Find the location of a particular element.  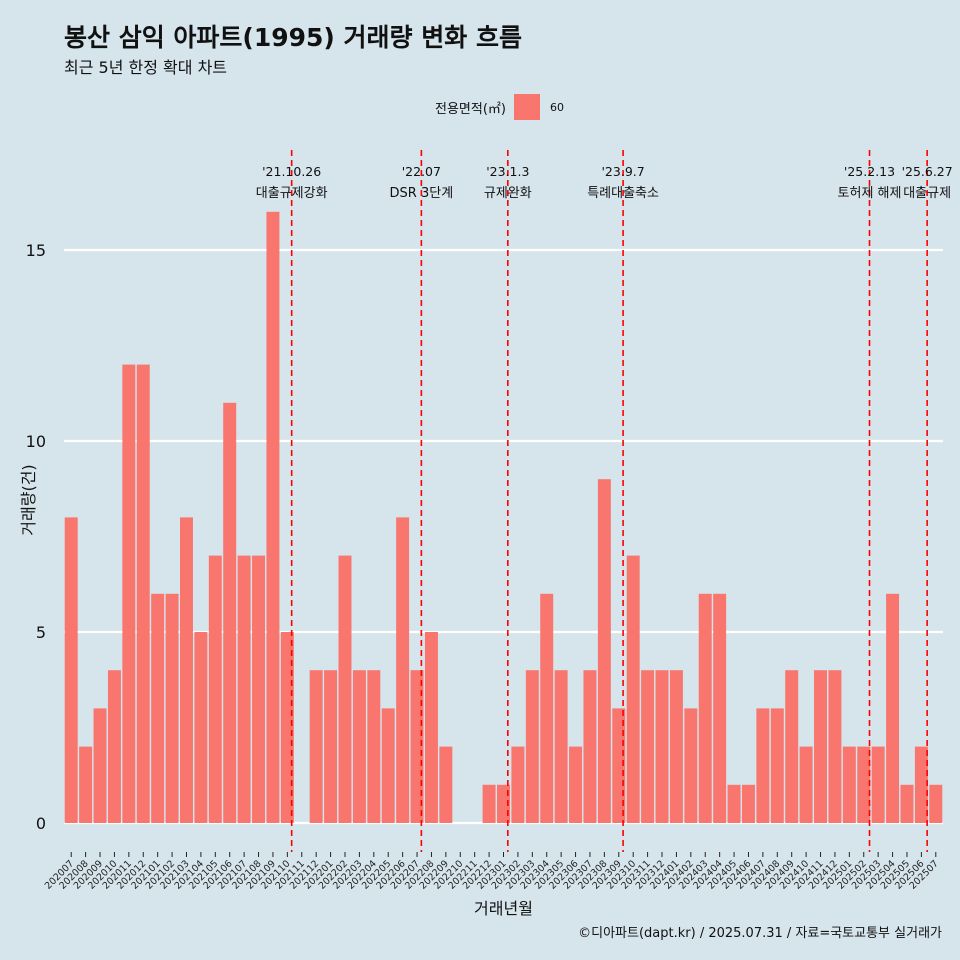

y-axis-label: 거래량(건) is located at coordinates (28, 499).